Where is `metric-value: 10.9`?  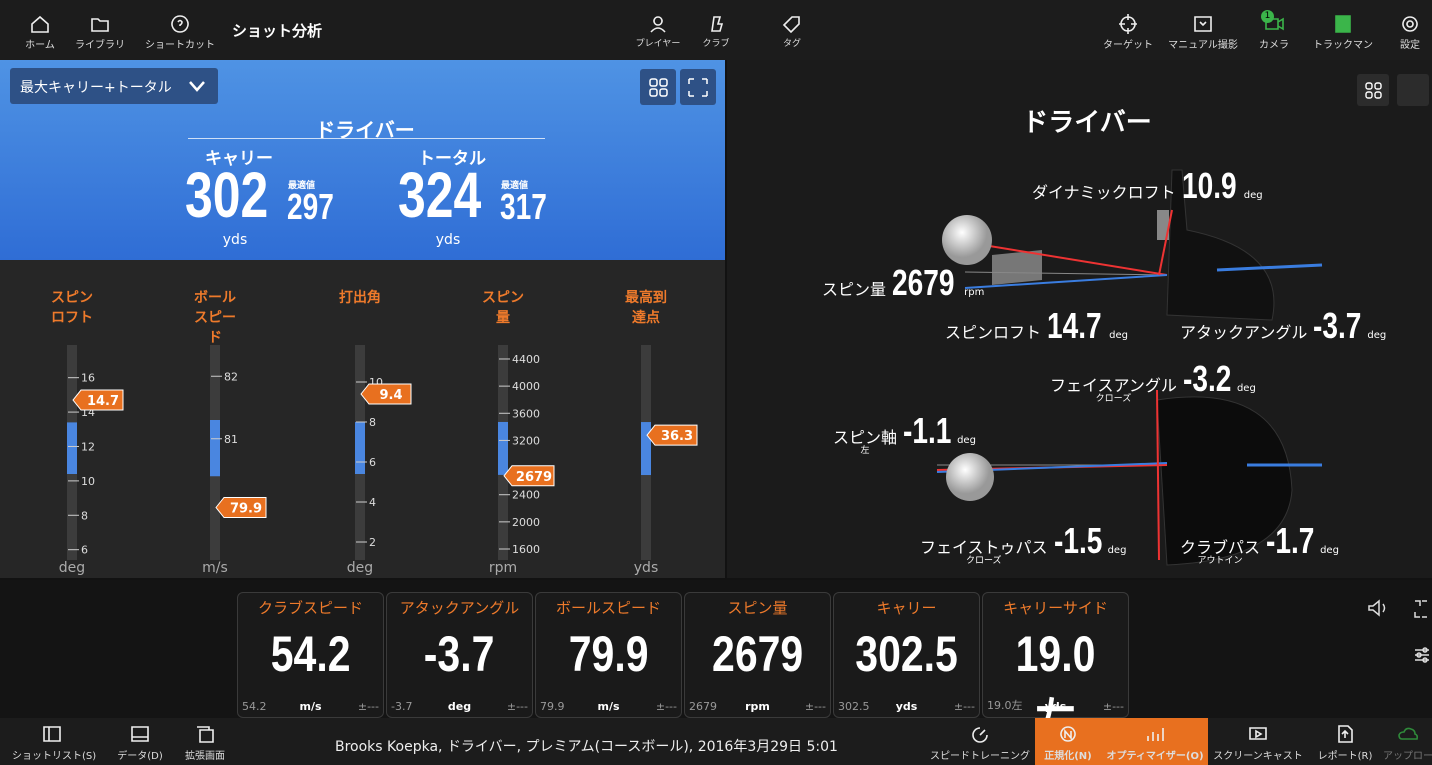 metric-value: 10.9 is located at coordinates (1209, 185).